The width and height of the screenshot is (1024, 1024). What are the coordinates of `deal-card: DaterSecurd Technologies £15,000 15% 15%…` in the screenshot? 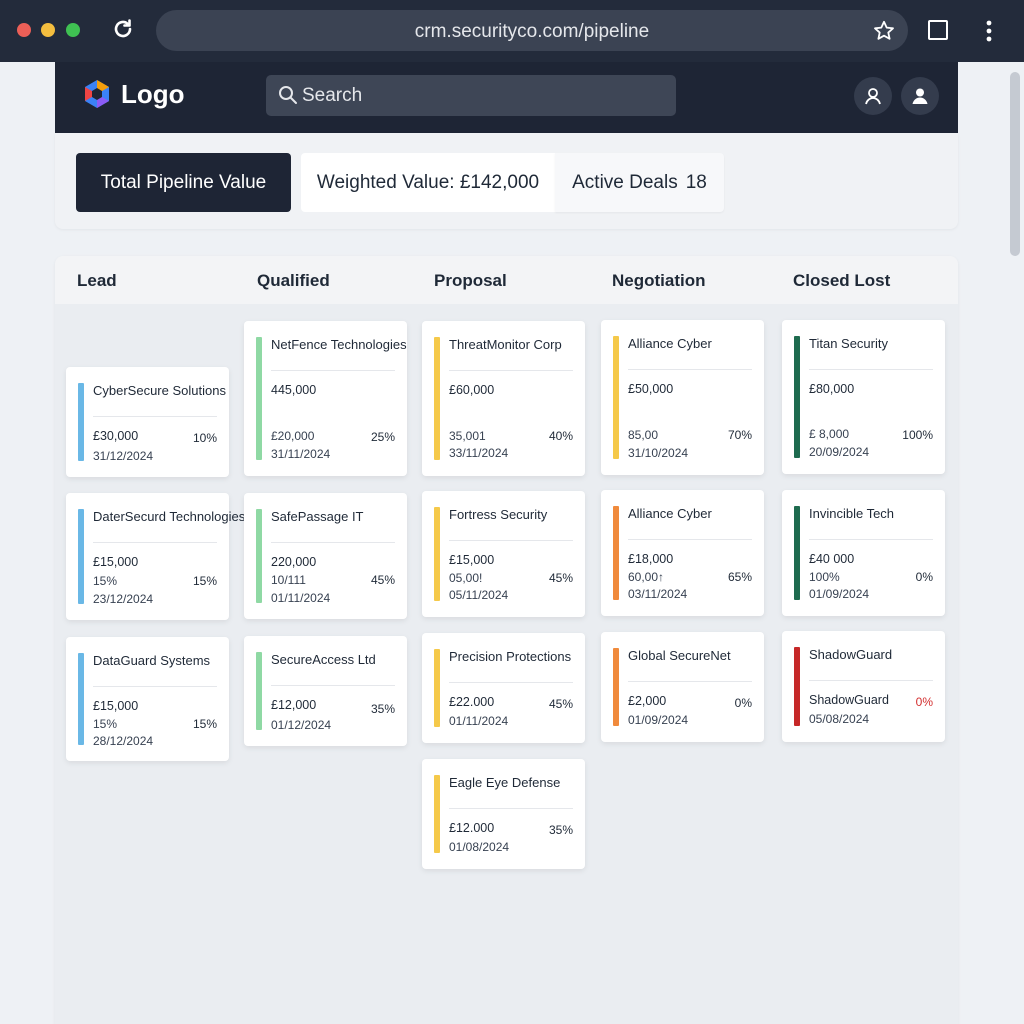 It's located at (155, 556).